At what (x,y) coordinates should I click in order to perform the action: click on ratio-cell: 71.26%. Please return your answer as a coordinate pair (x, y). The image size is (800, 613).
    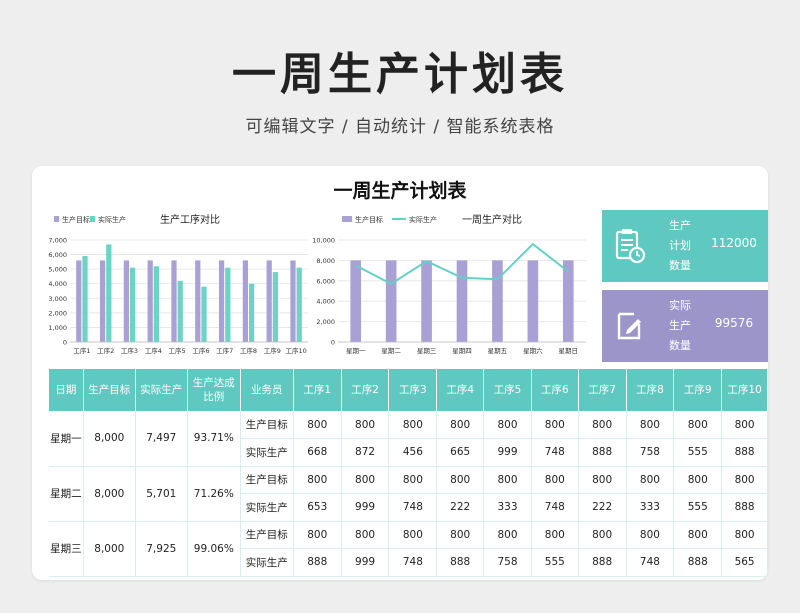
    Looking at the image, I should click on (214, 494).